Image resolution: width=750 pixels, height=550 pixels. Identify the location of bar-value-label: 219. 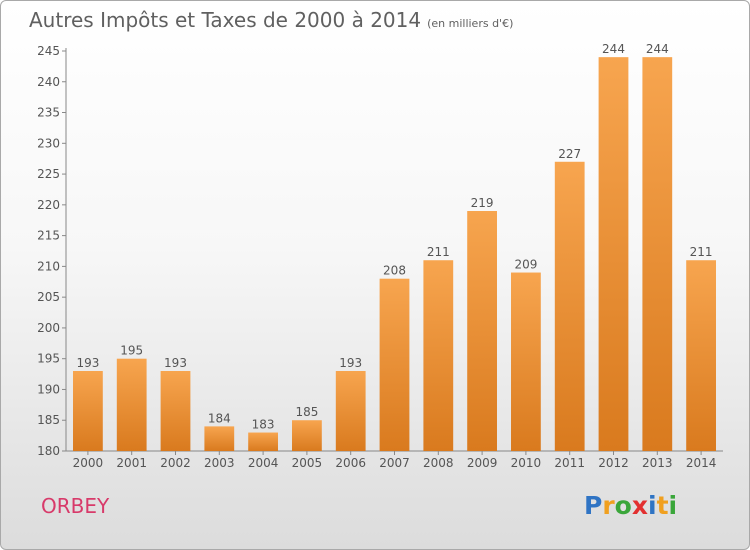
(482, 203).